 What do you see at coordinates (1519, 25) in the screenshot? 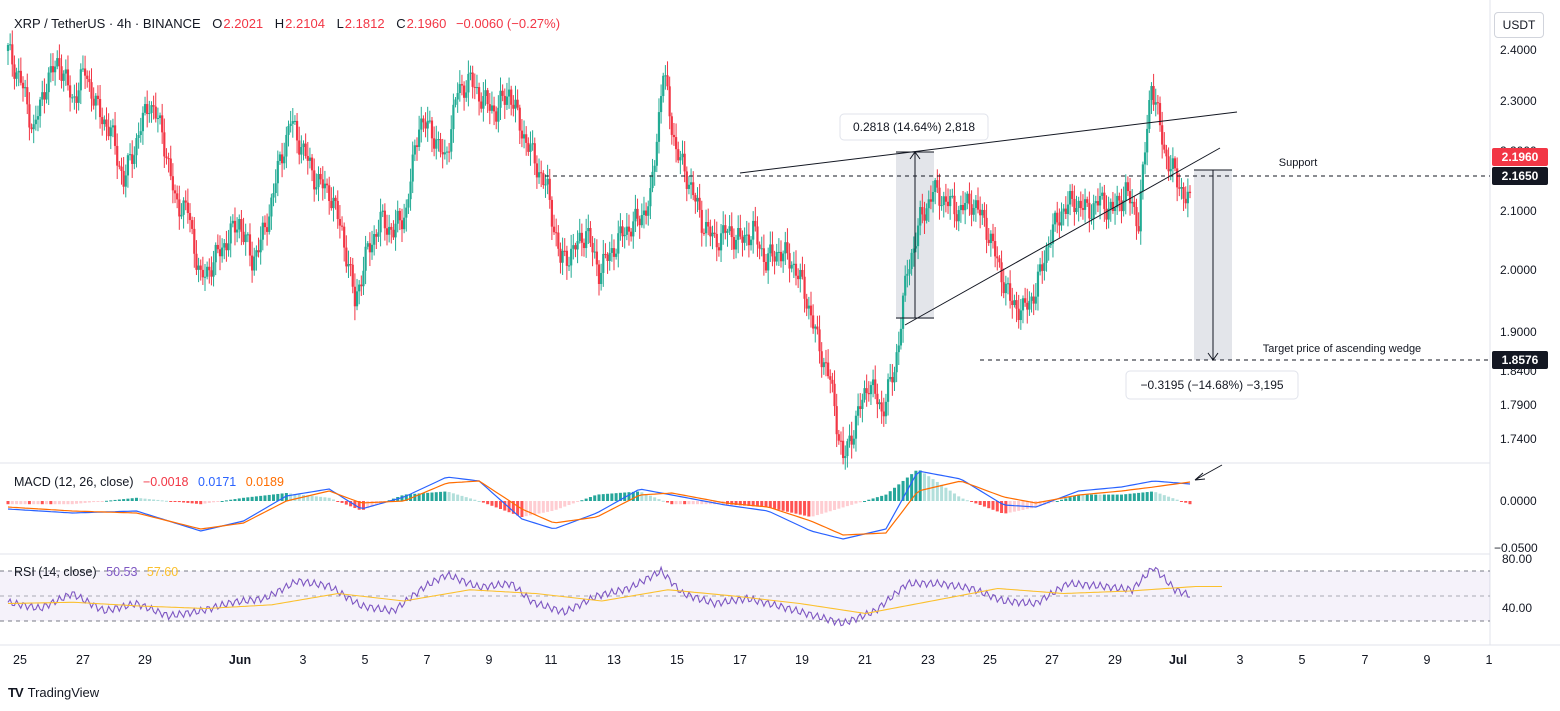
I see `currency-button: USDT` at bounding box center [1519, 25].